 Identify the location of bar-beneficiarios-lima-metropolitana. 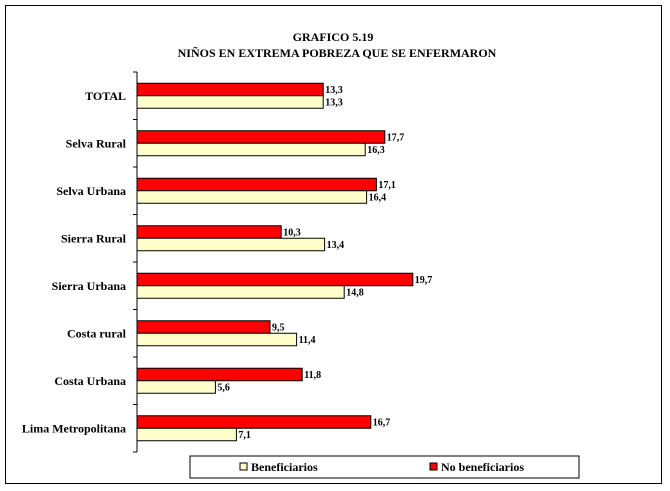
(186, 434).